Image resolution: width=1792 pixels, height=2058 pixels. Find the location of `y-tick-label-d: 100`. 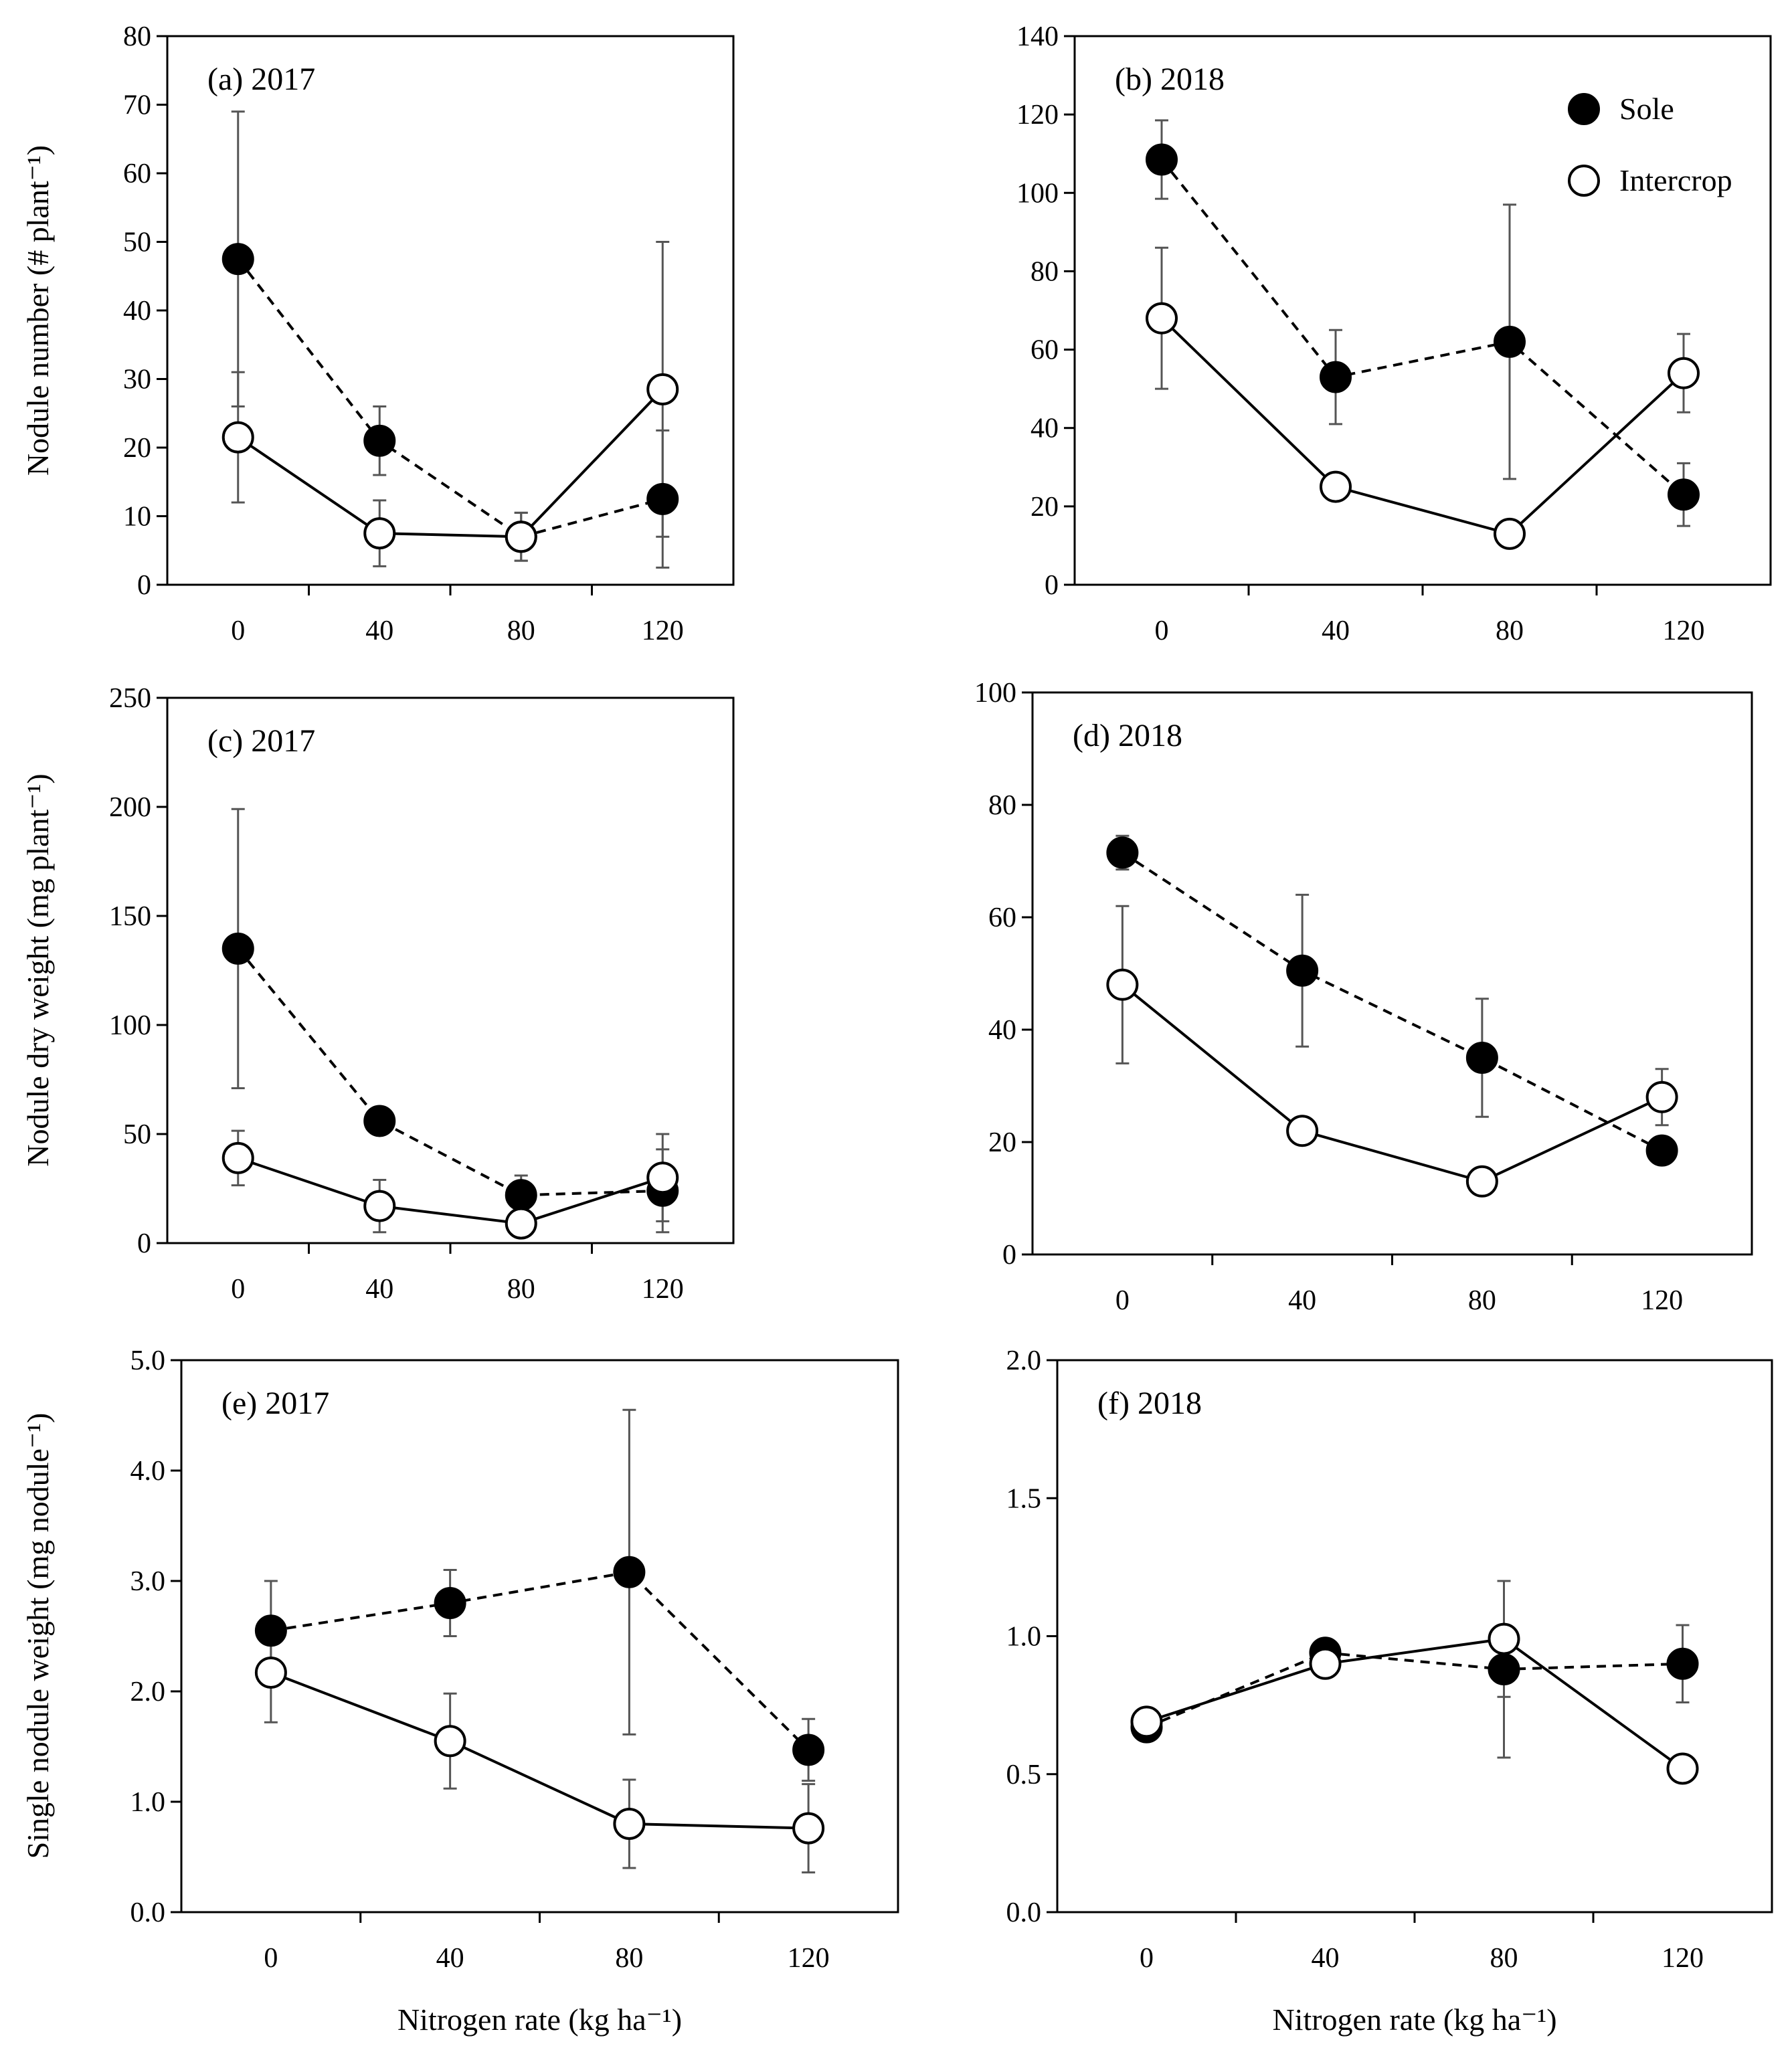

y-tick-label-d: 100 is located at coordinates (995, 693).